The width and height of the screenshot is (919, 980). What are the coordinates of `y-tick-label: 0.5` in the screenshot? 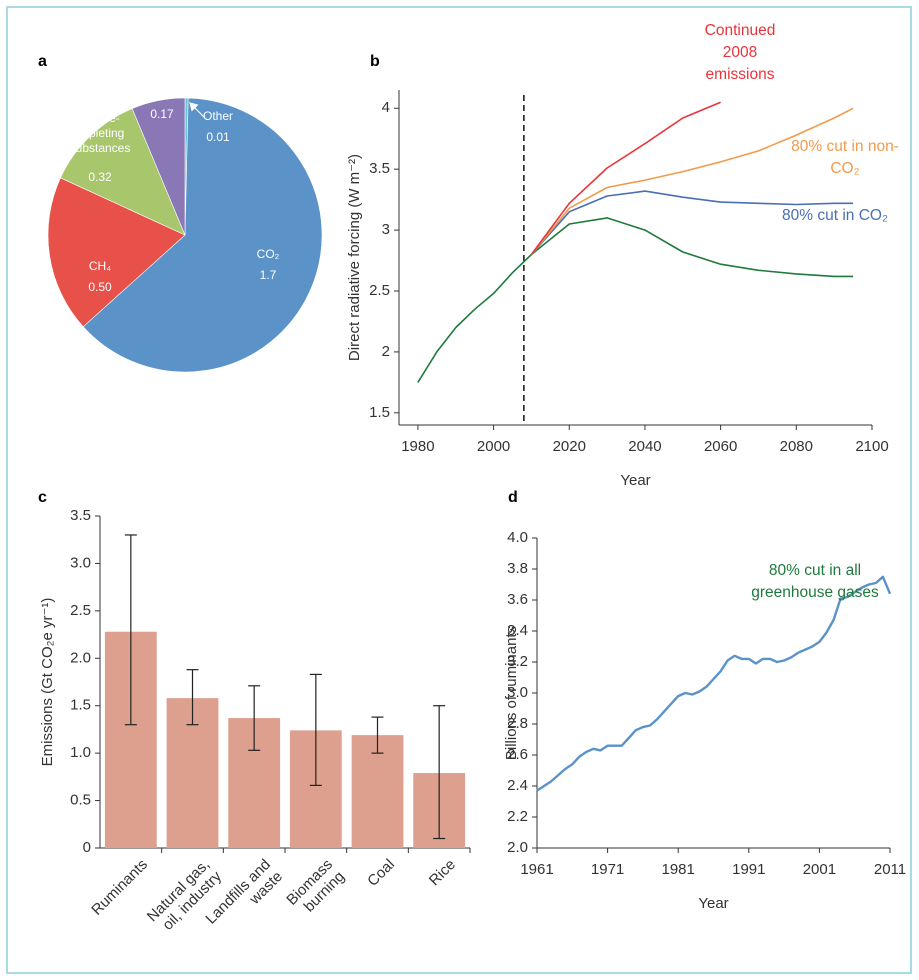 It's located at (80, 800).